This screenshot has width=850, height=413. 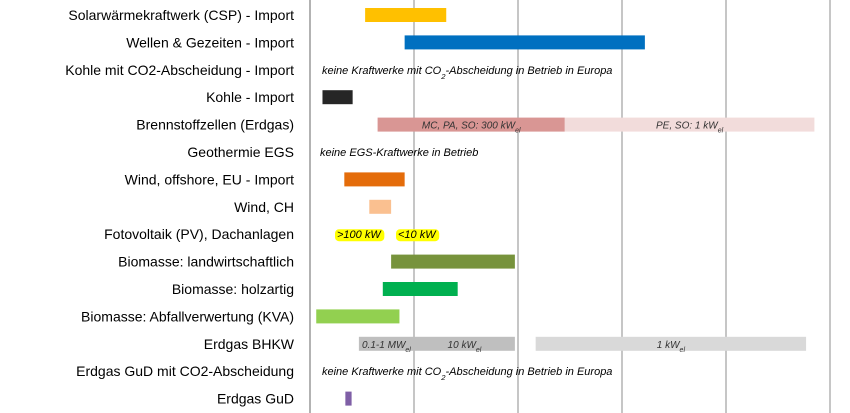 I want to click on category-label: Kohle mit CO2-Abscheidung - Import, so click(x=179, y=70).